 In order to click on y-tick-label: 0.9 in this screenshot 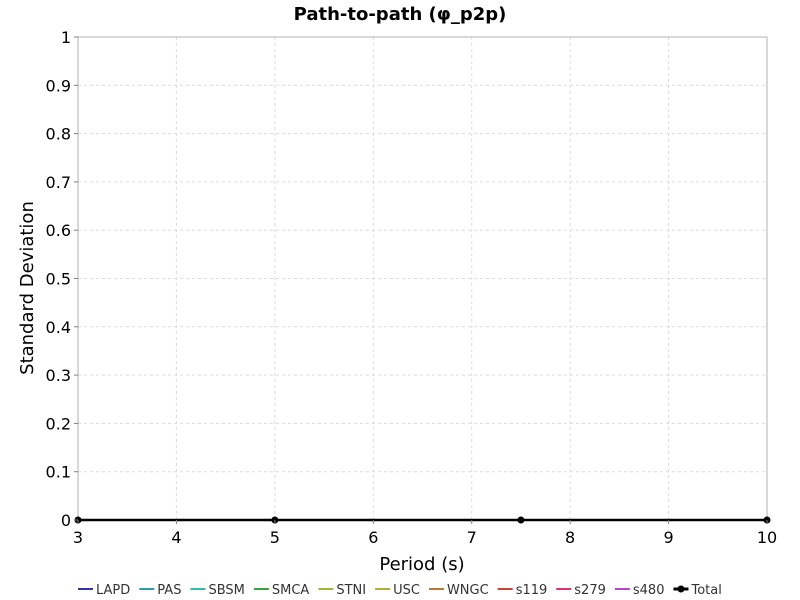, I will do `click(58, 85)`.